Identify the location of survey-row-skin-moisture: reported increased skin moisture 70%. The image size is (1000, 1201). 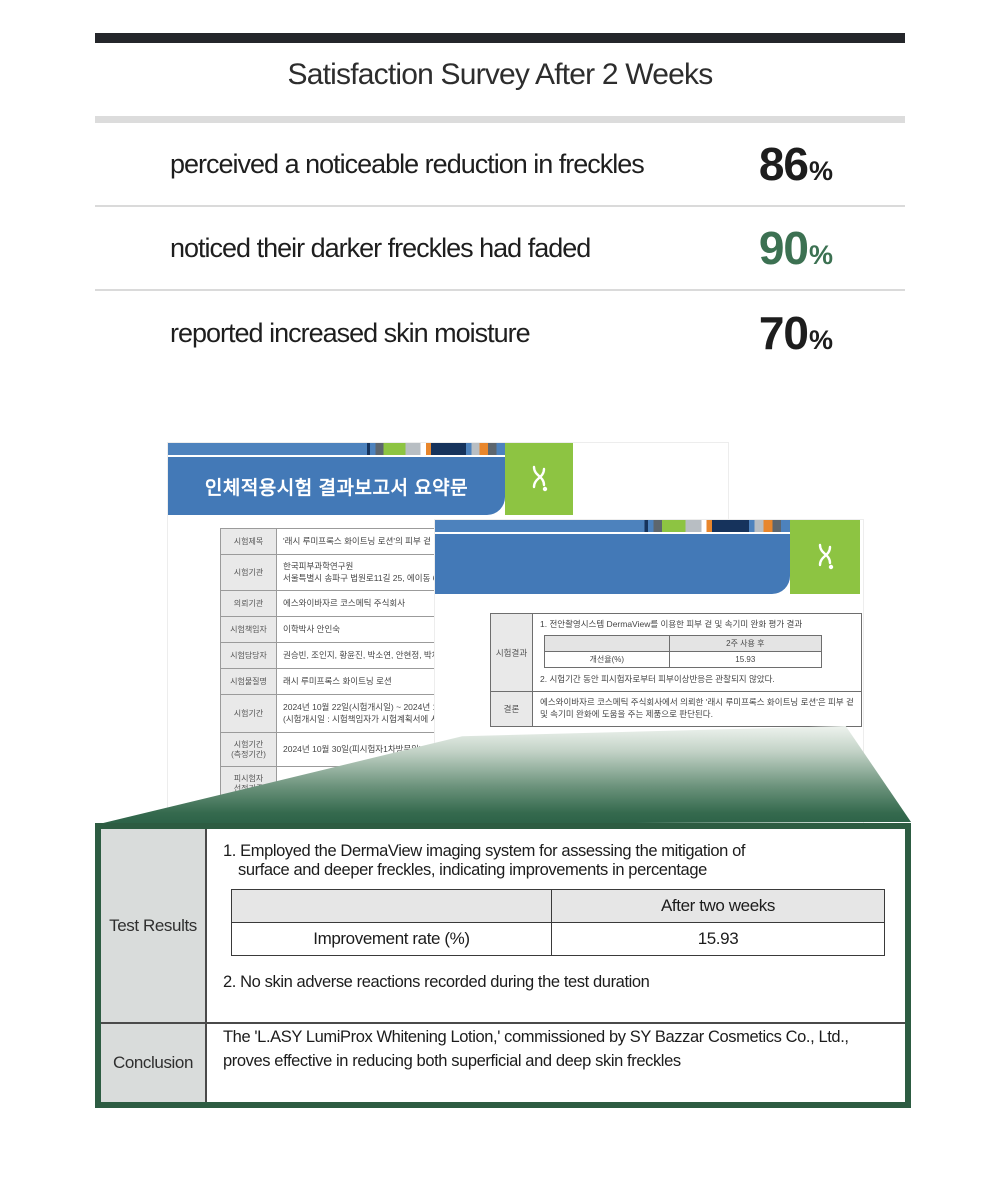
(500, 333).